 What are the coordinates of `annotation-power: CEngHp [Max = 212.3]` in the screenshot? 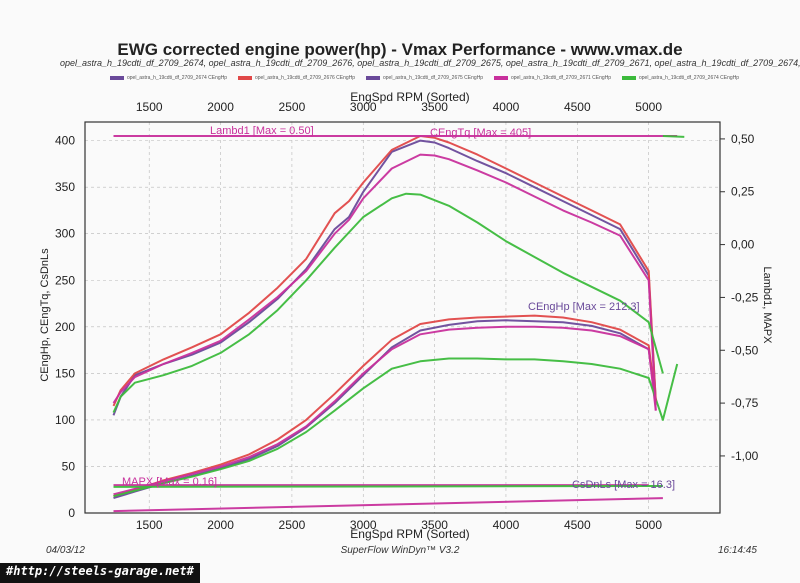 It's located at (584, 307).